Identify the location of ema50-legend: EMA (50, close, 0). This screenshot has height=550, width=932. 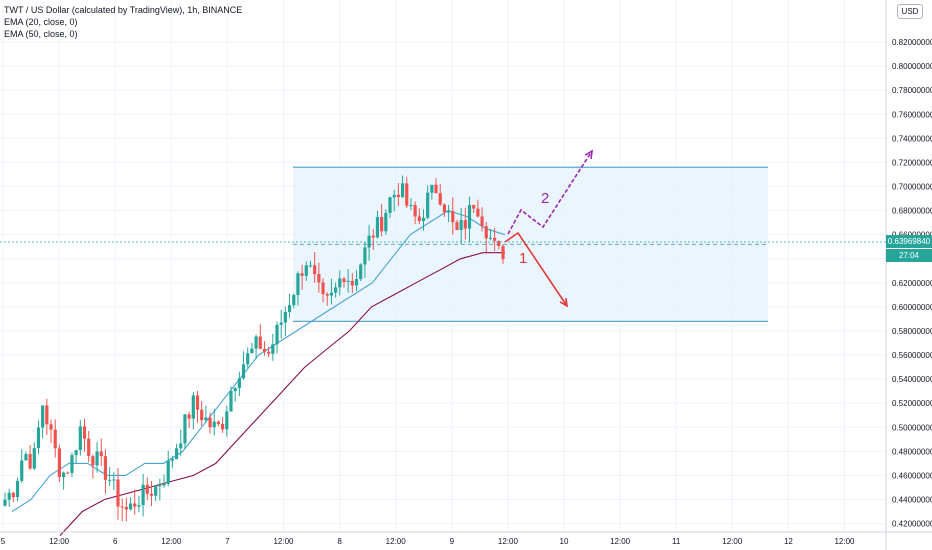
(41, 34).